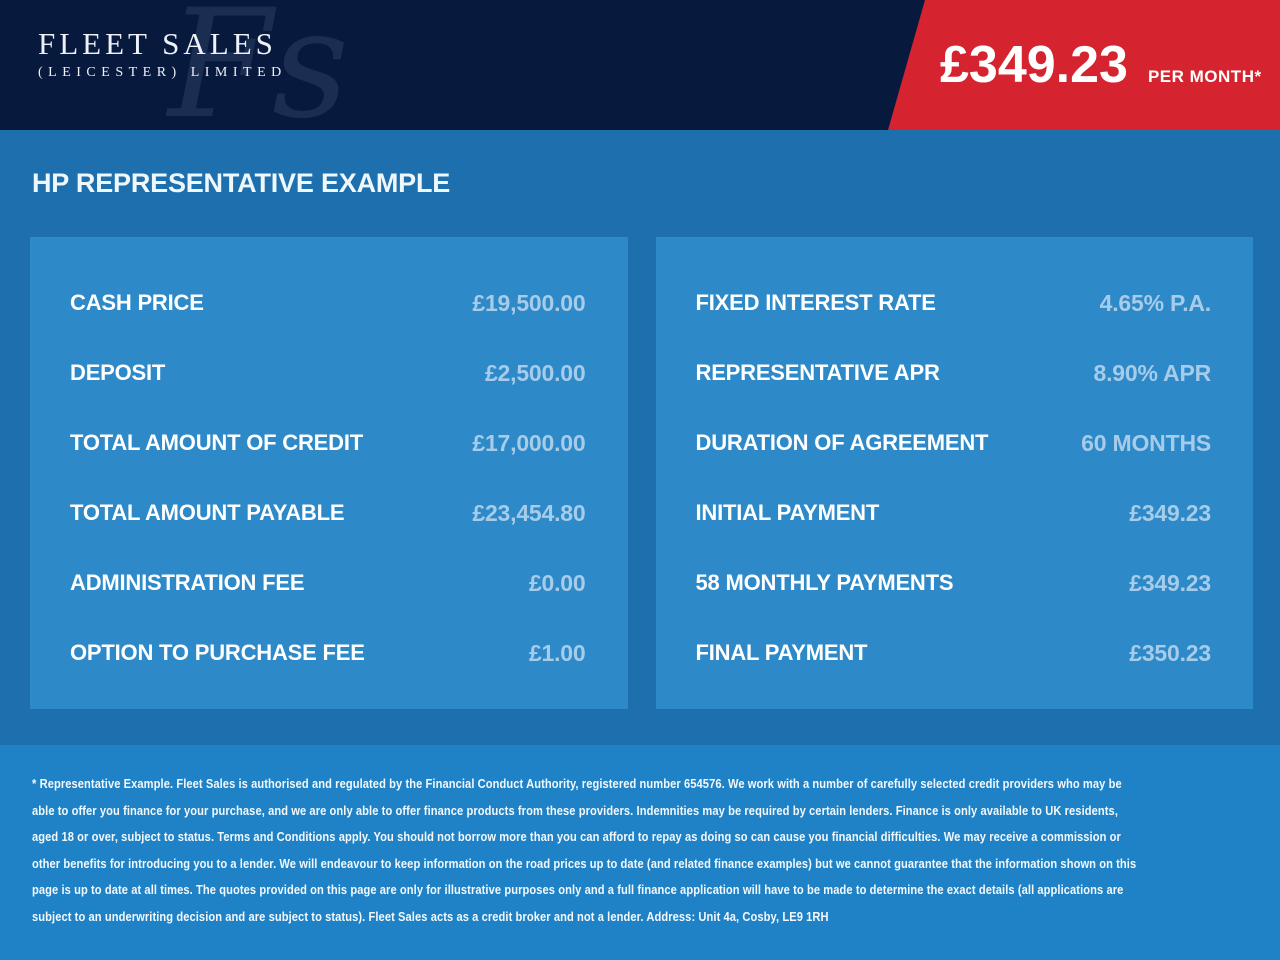 The image size is (1280, 960). Describe the element at coordinates (955, 653) in the screenshot. I see `finance-row-final-payment: FINAL PAYMENT £350.23` at that location.